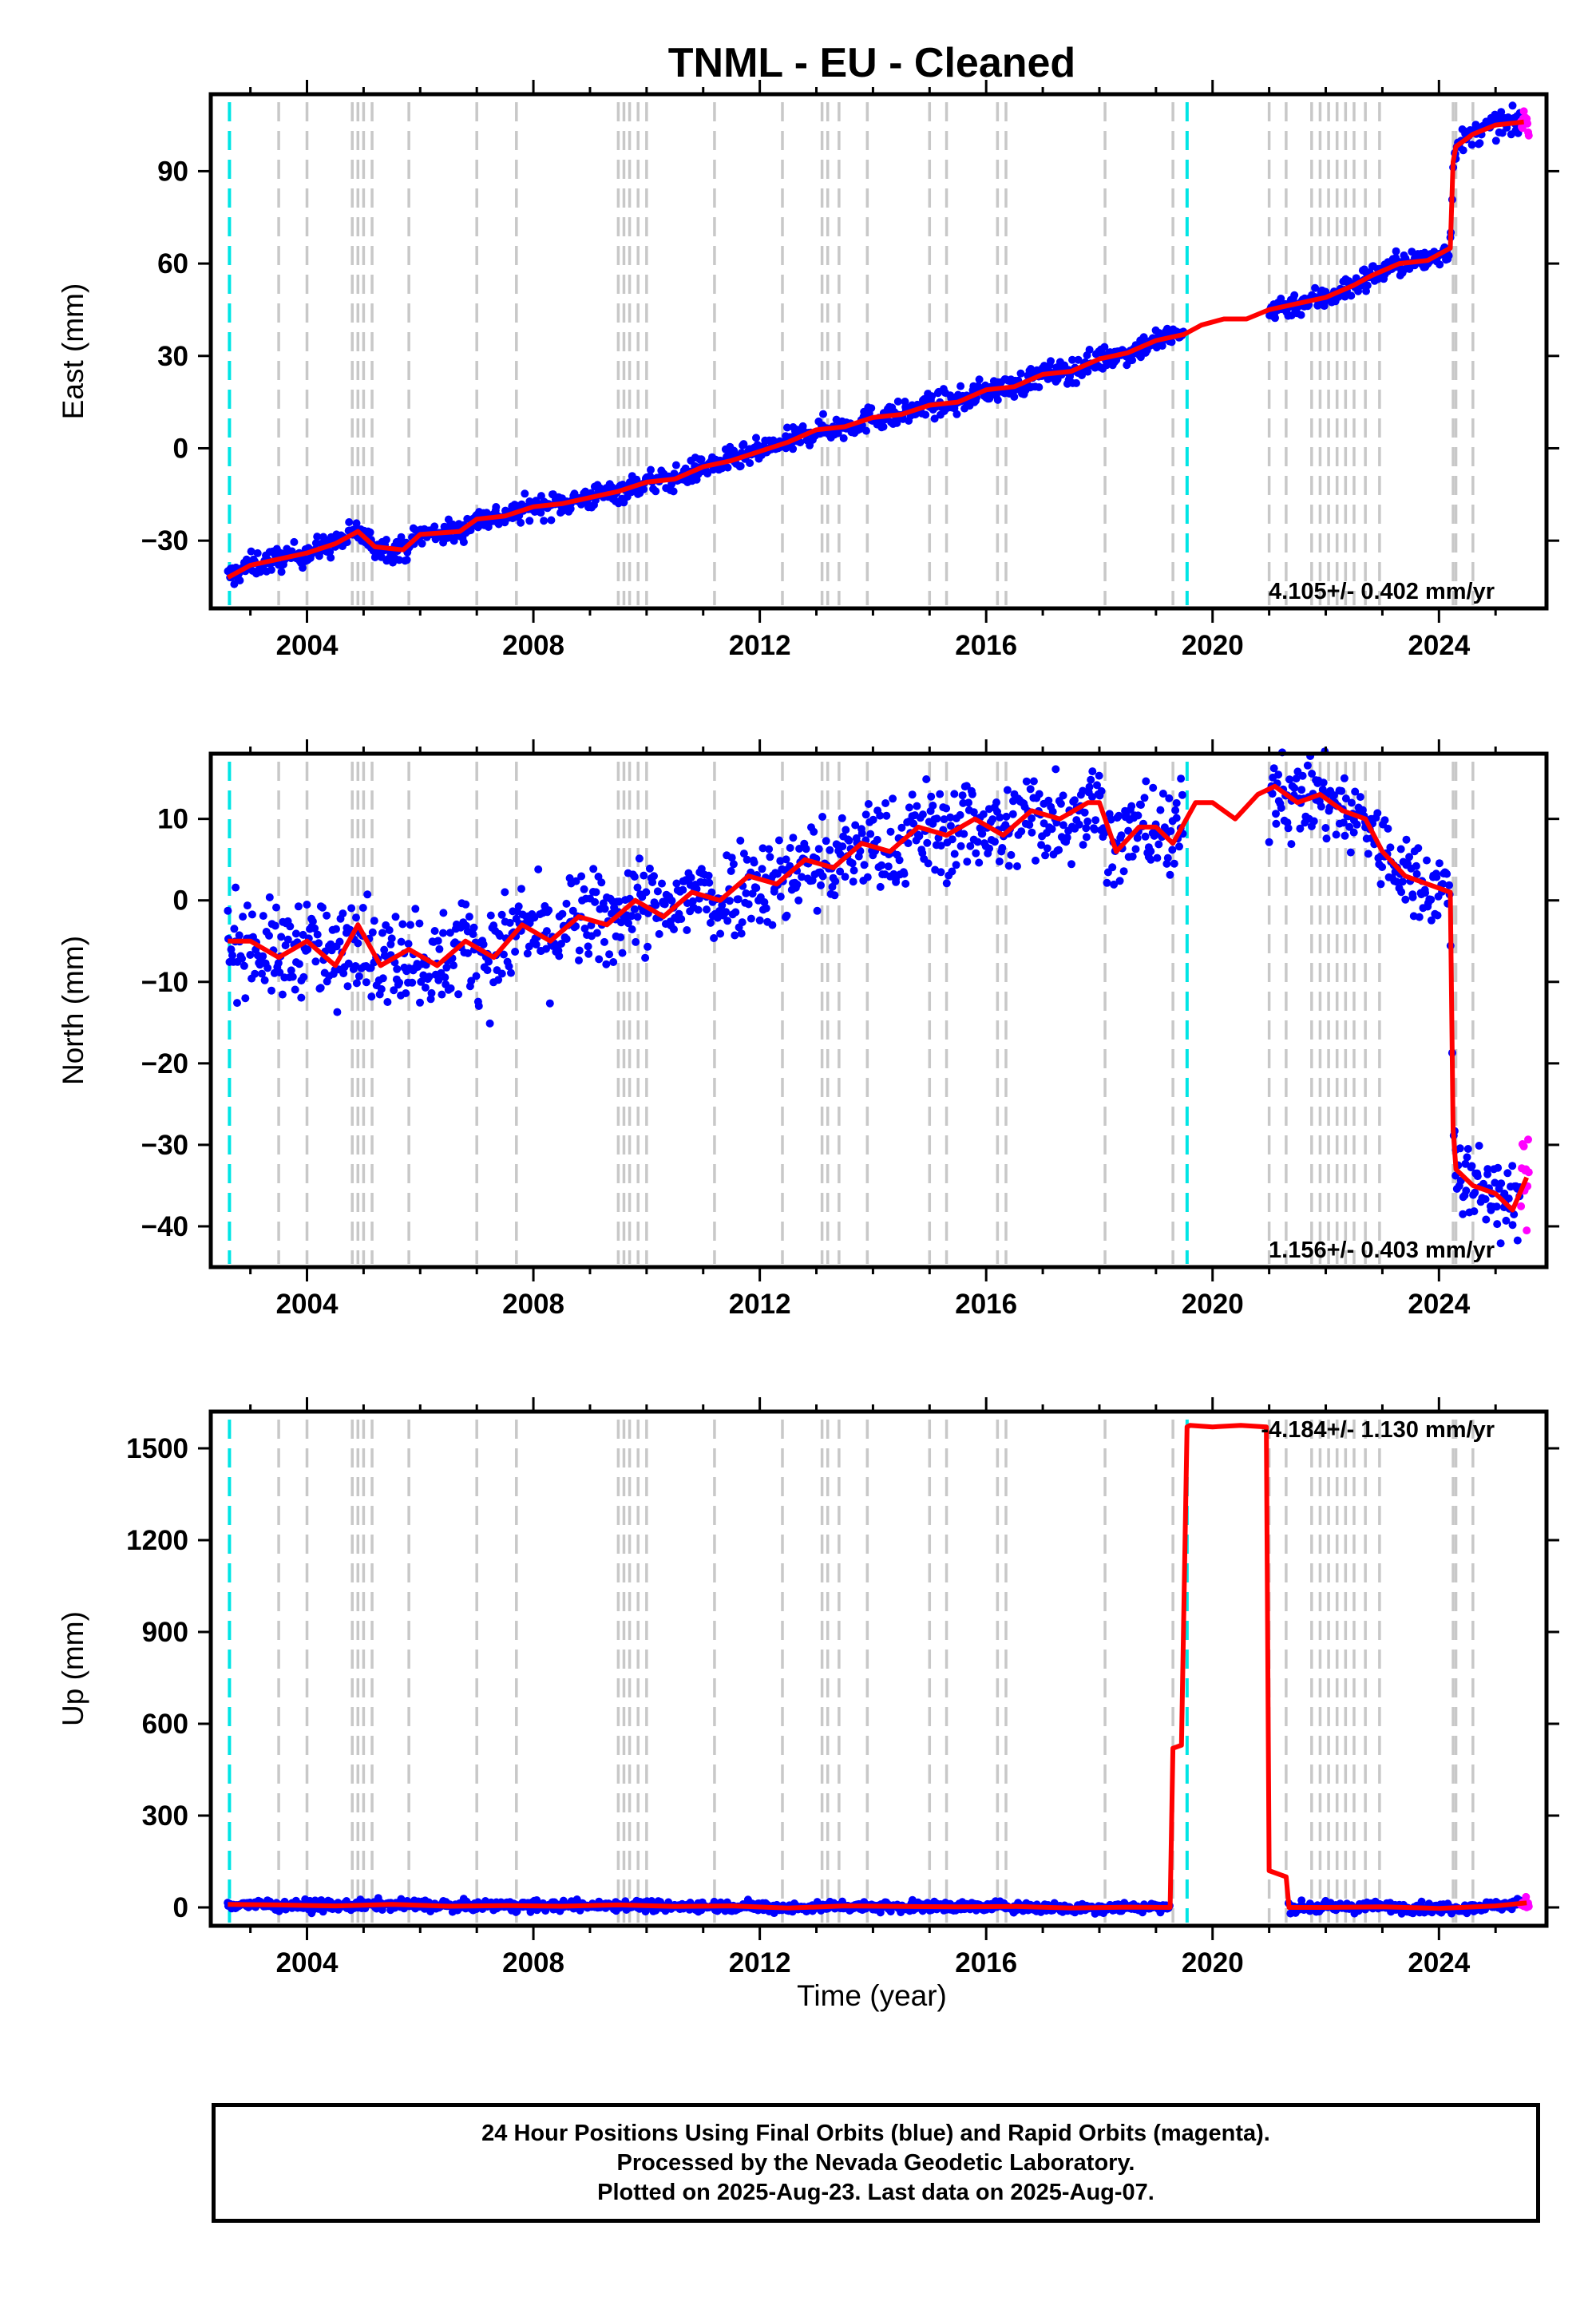 The width and height of the screenshot is (1596, 2317). What do you see at coordinates (165, 1632) in the screenshot?
I see `y-tick-label: 900` at bounding box center [165, 1632].